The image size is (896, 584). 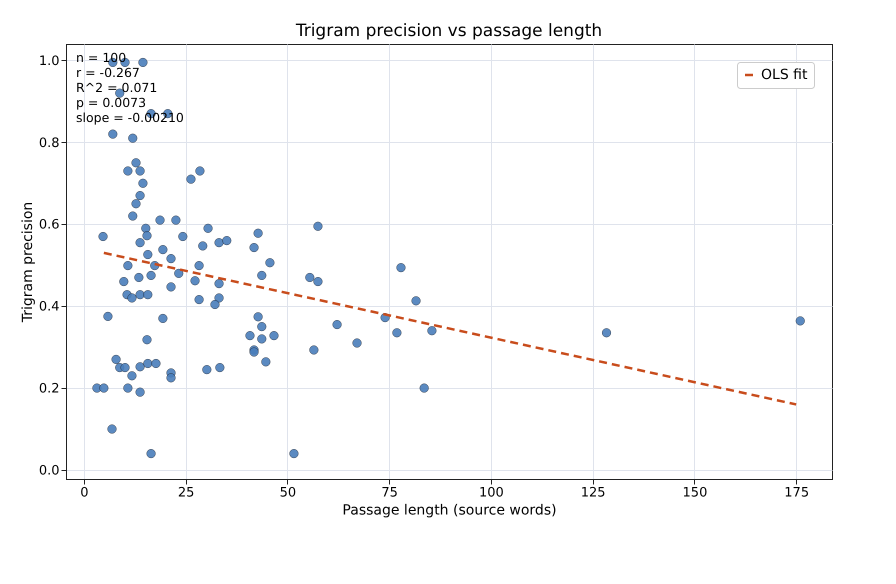 What do you see at coordinates (389, 493) in the screenshot?
I see `x-tick-label: 75` at bounding box center [389, 493].